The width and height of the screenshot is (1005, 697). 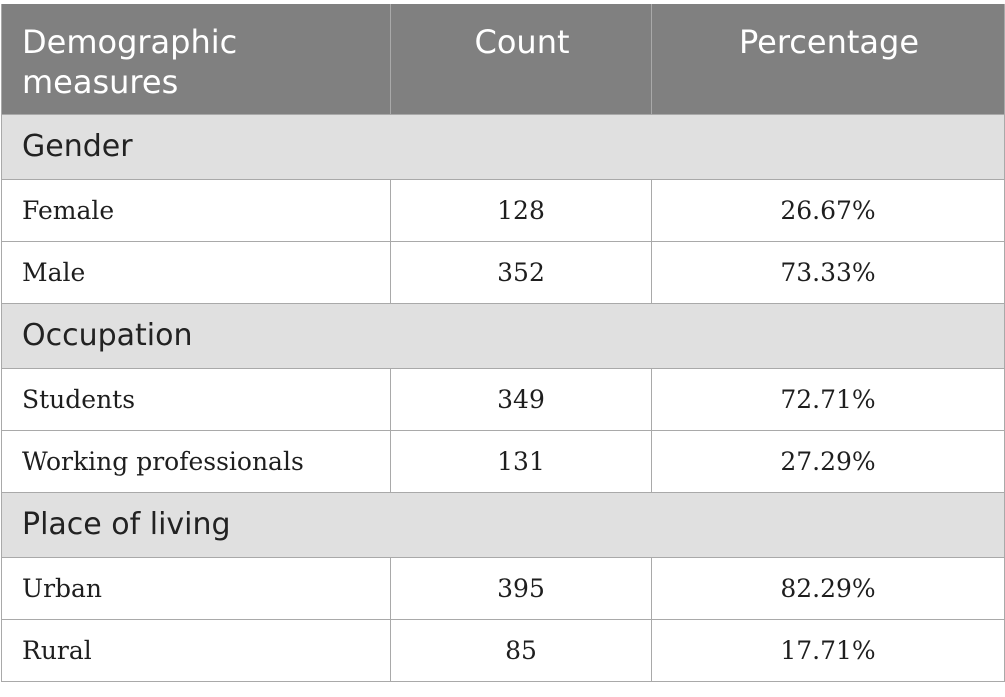 I want to click on row-label: Working professionals, so click(x=196, y=461).